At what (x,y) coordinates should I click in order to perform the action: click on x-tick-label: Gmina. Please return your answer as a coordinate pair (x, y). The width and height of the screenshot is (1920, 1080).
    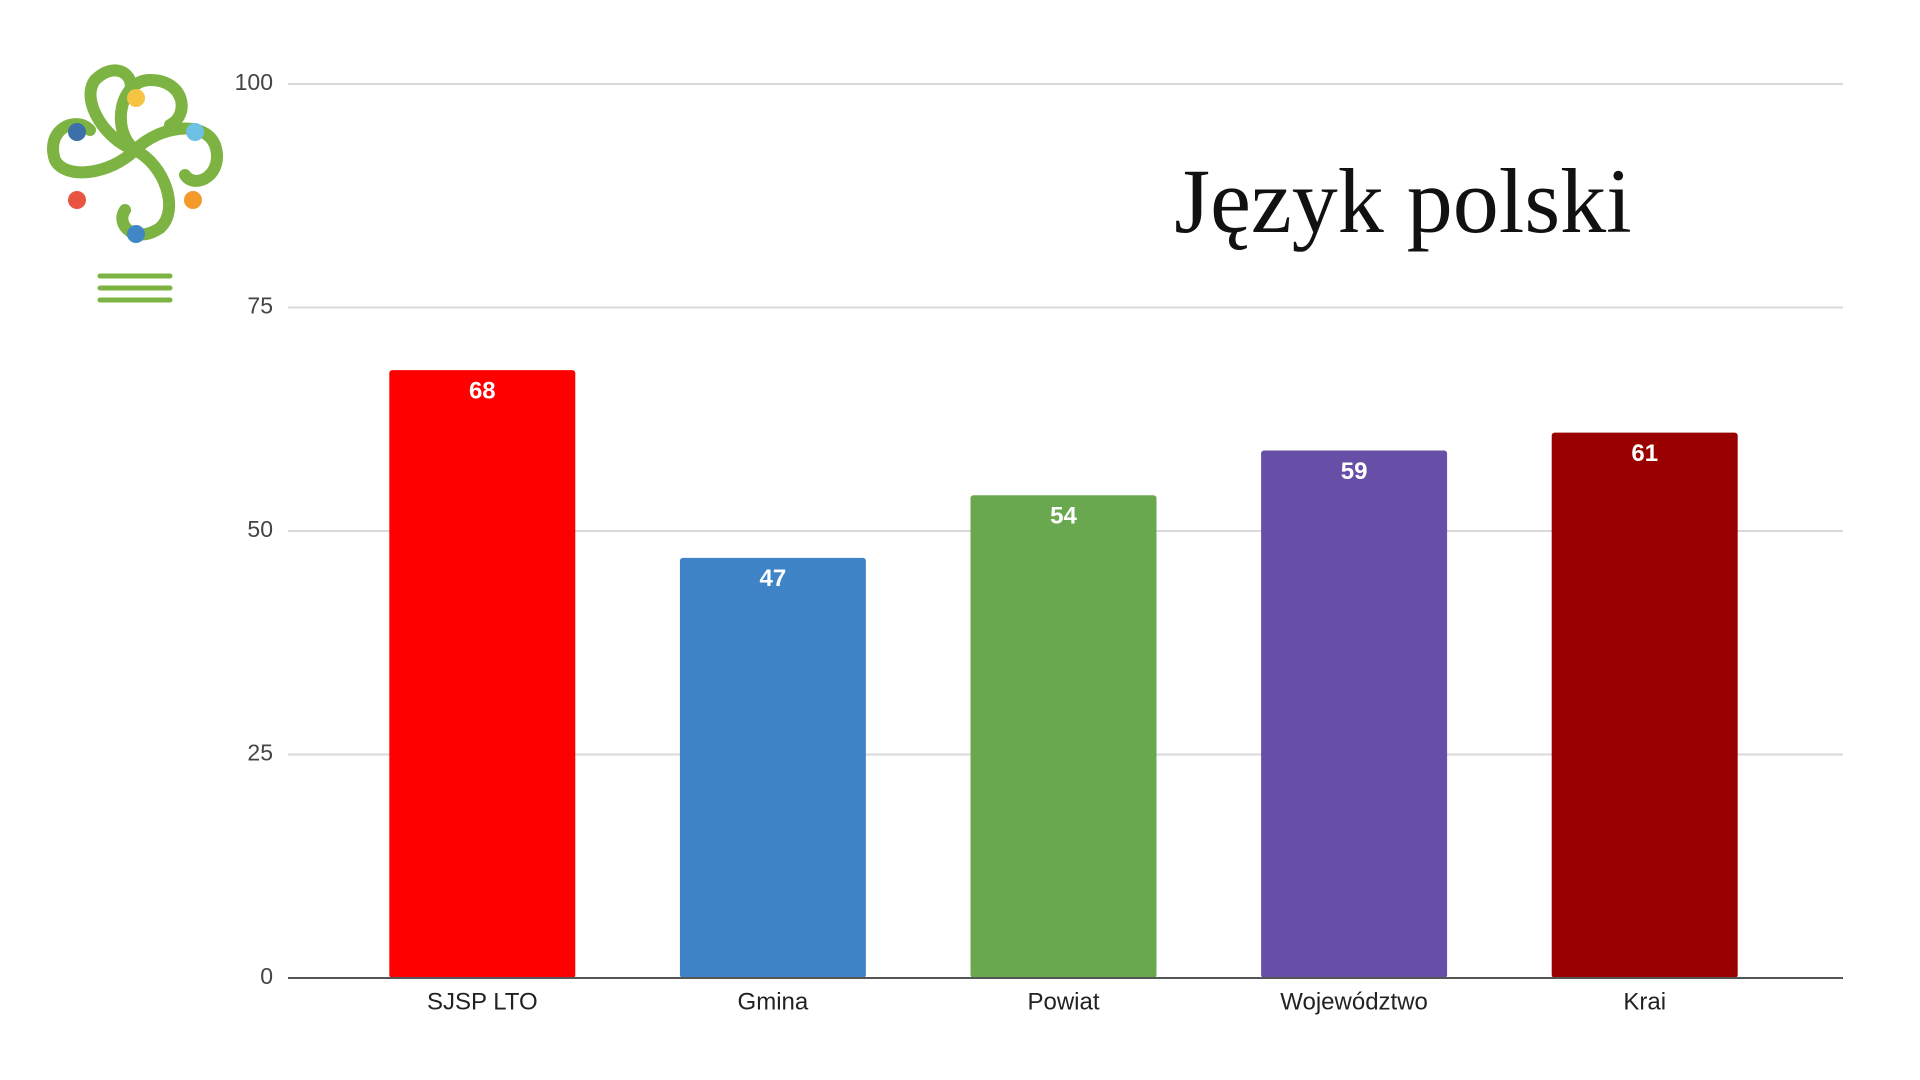
    Looking at the image, I should click on (773, 1001).